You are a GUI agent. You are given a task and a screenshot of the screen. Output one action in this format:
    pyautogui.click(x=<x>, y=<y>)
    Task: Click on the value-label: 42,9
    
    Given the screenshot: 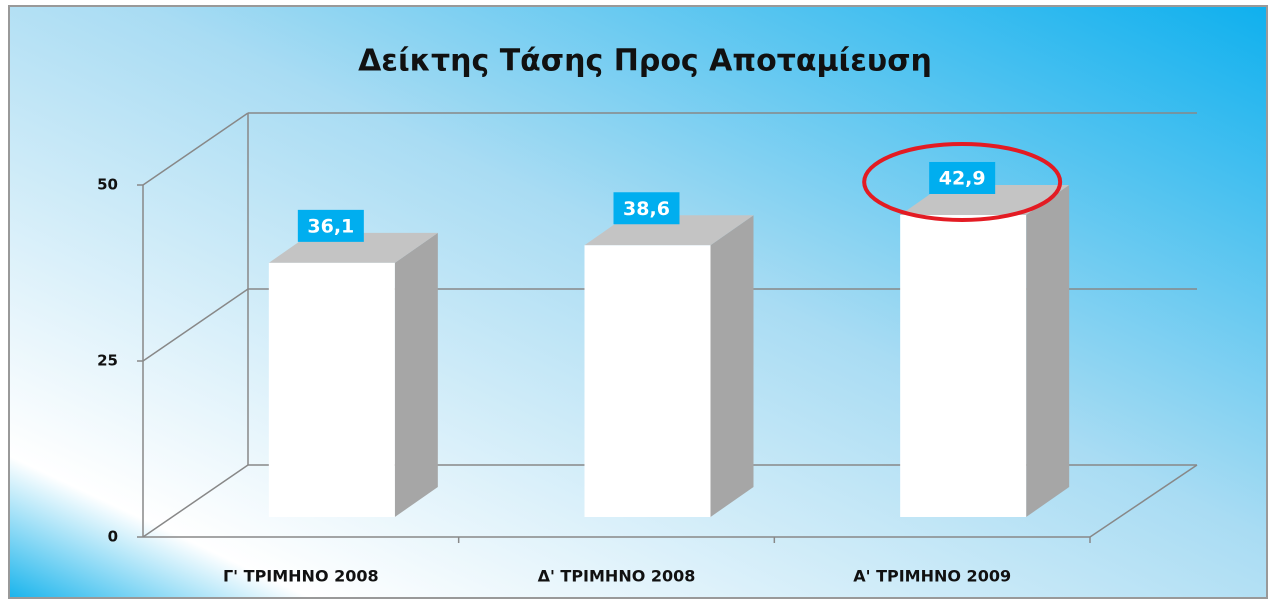 What is the action you would take?
    pyautogui.click(x=962, y=178)
    